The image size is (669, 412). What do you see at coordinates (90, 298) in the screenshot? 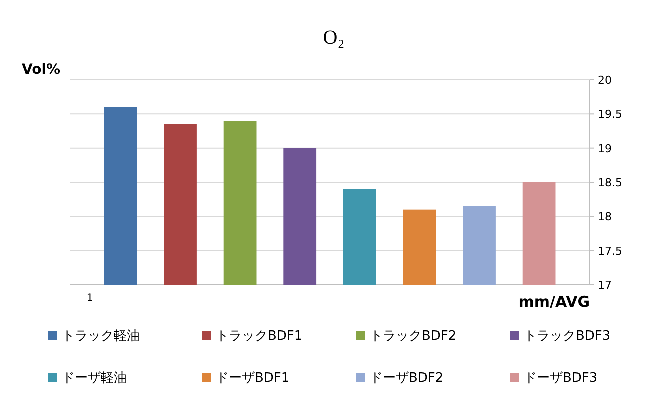
I see `x-tick-label: 1` at bounding box center [90, 298].